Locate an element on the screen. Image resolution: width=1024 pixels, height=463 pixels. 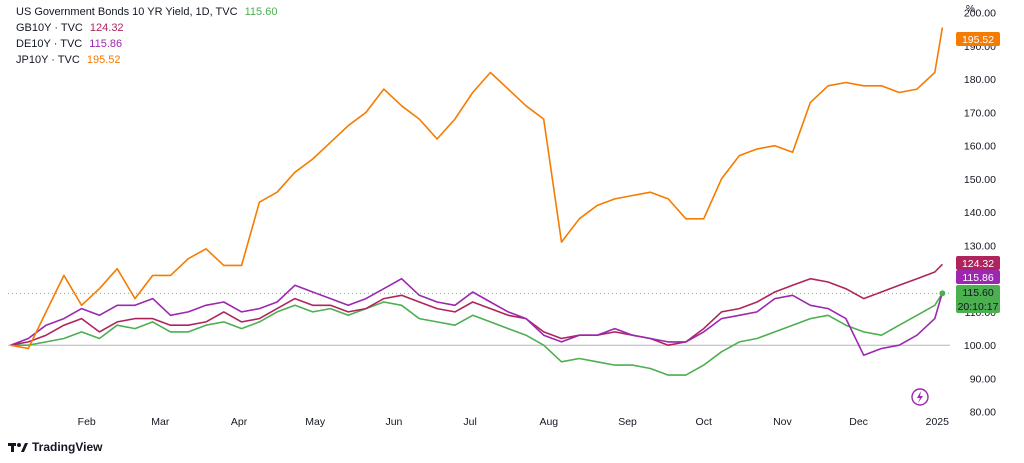
legend-item-label: GB10Y · TVC is located at coordinates (49, 28).